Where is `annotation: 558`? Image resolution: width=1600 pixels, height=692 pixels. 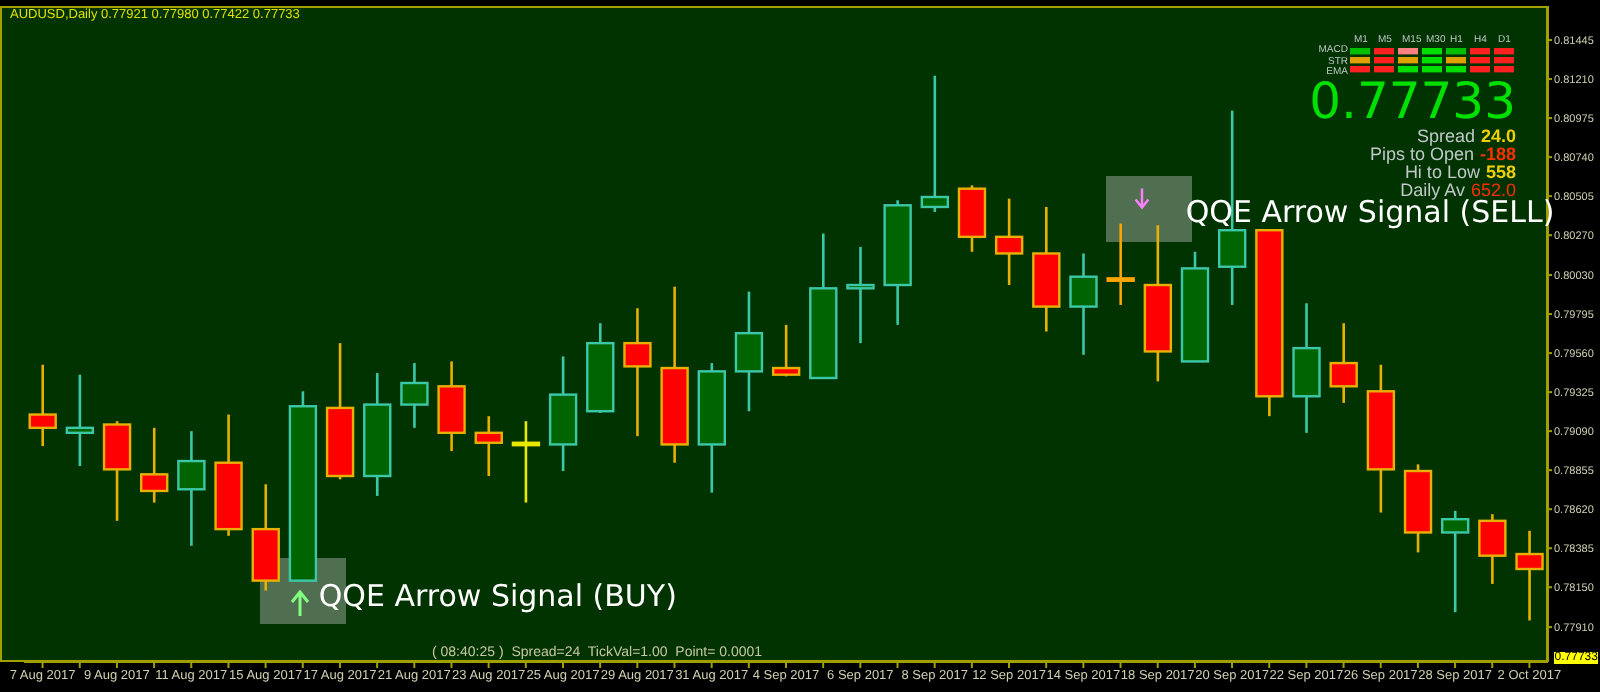
annotation: 558 is located at coordinates (1500, 172).